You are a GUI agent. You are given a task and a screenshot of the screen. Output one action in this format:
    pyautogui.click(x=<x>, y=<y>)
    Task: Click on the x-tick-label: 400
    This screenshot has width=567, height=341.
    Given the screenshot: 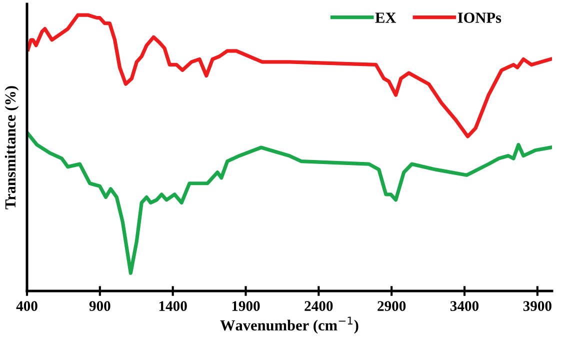 What is the action you would take?
    pyautogui.click(x=27, y=306)
    